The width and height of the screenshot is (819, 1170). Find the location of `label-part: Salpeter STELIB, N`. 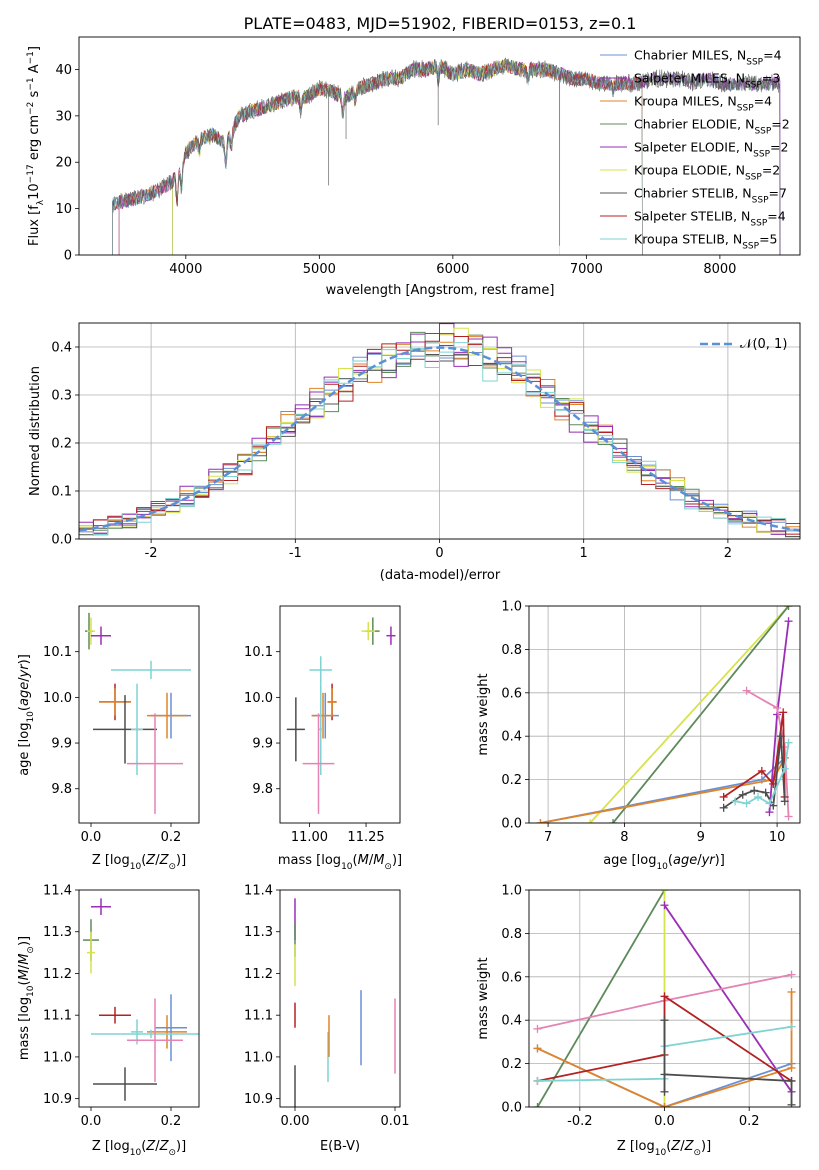

label-part: Salpeter STELIB, N is located at coordinates (692, 216).